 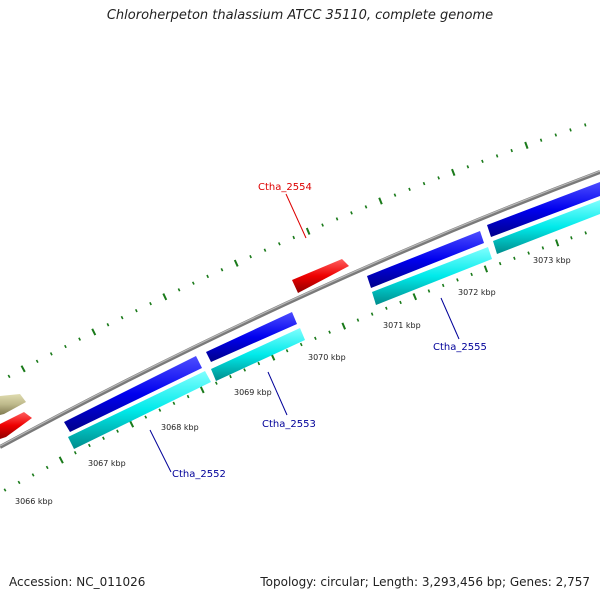 What do you see at coordinates (477, 292) in the screenshot?
I see `kbp-label-3072: 3072 kbp` at bounding box center [477, 292].